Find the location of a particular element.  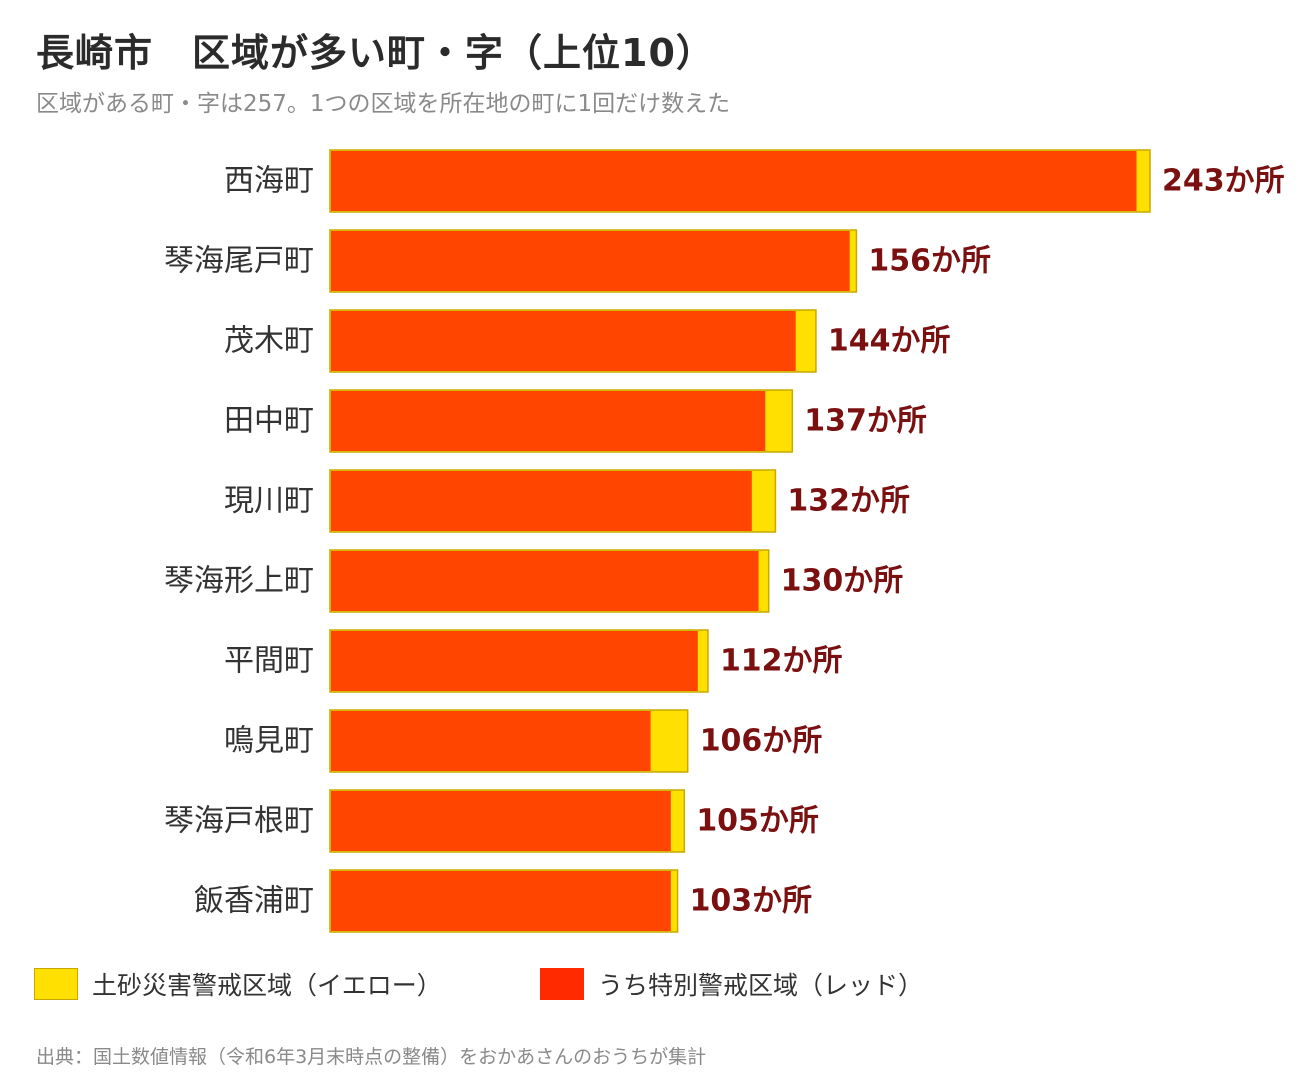

category-label: 田中町 is located at coordinates (269, 421).